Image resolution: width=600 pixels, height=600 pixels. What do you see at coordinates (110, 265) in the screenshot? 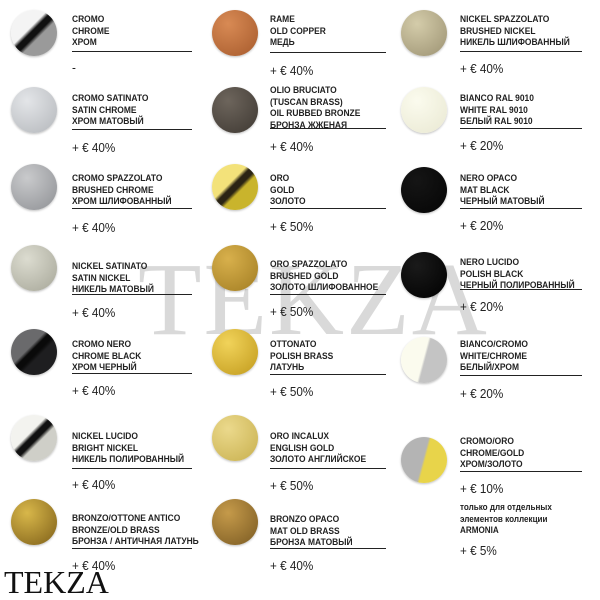
I see `finish-name-line: NICKEL SATINATO` at bounding box center [110, 265].